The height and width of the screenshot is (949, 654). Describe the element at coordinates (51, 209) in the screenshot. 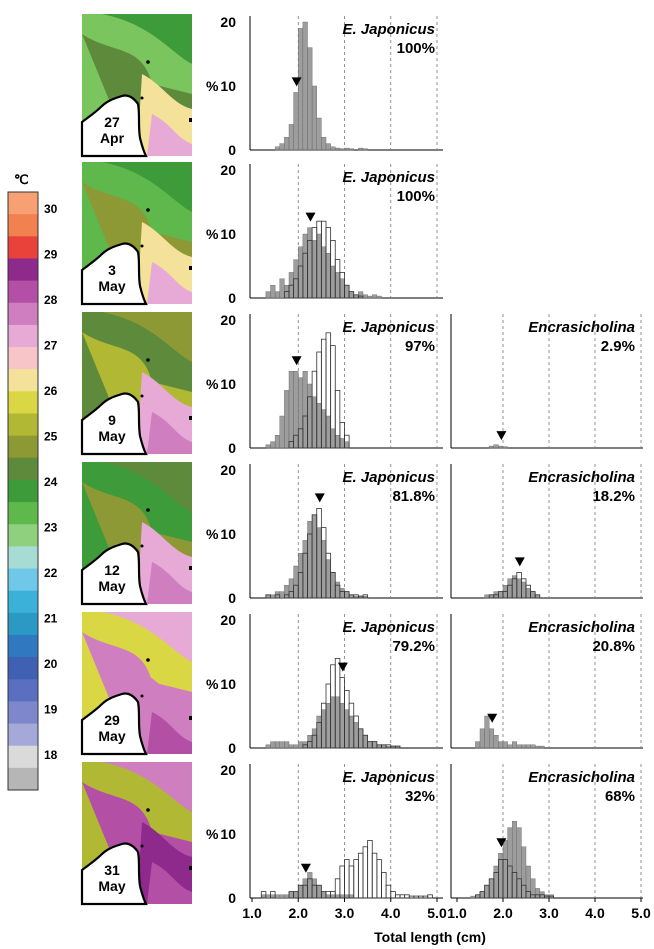

I see `colorbar-tick: 30` at that location.